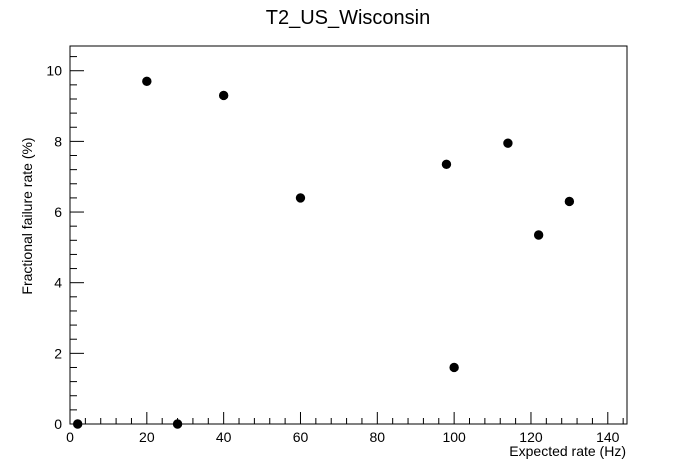 The image size is (696, 472). I want to click on x-tick-label: 60, so click(301, 437).